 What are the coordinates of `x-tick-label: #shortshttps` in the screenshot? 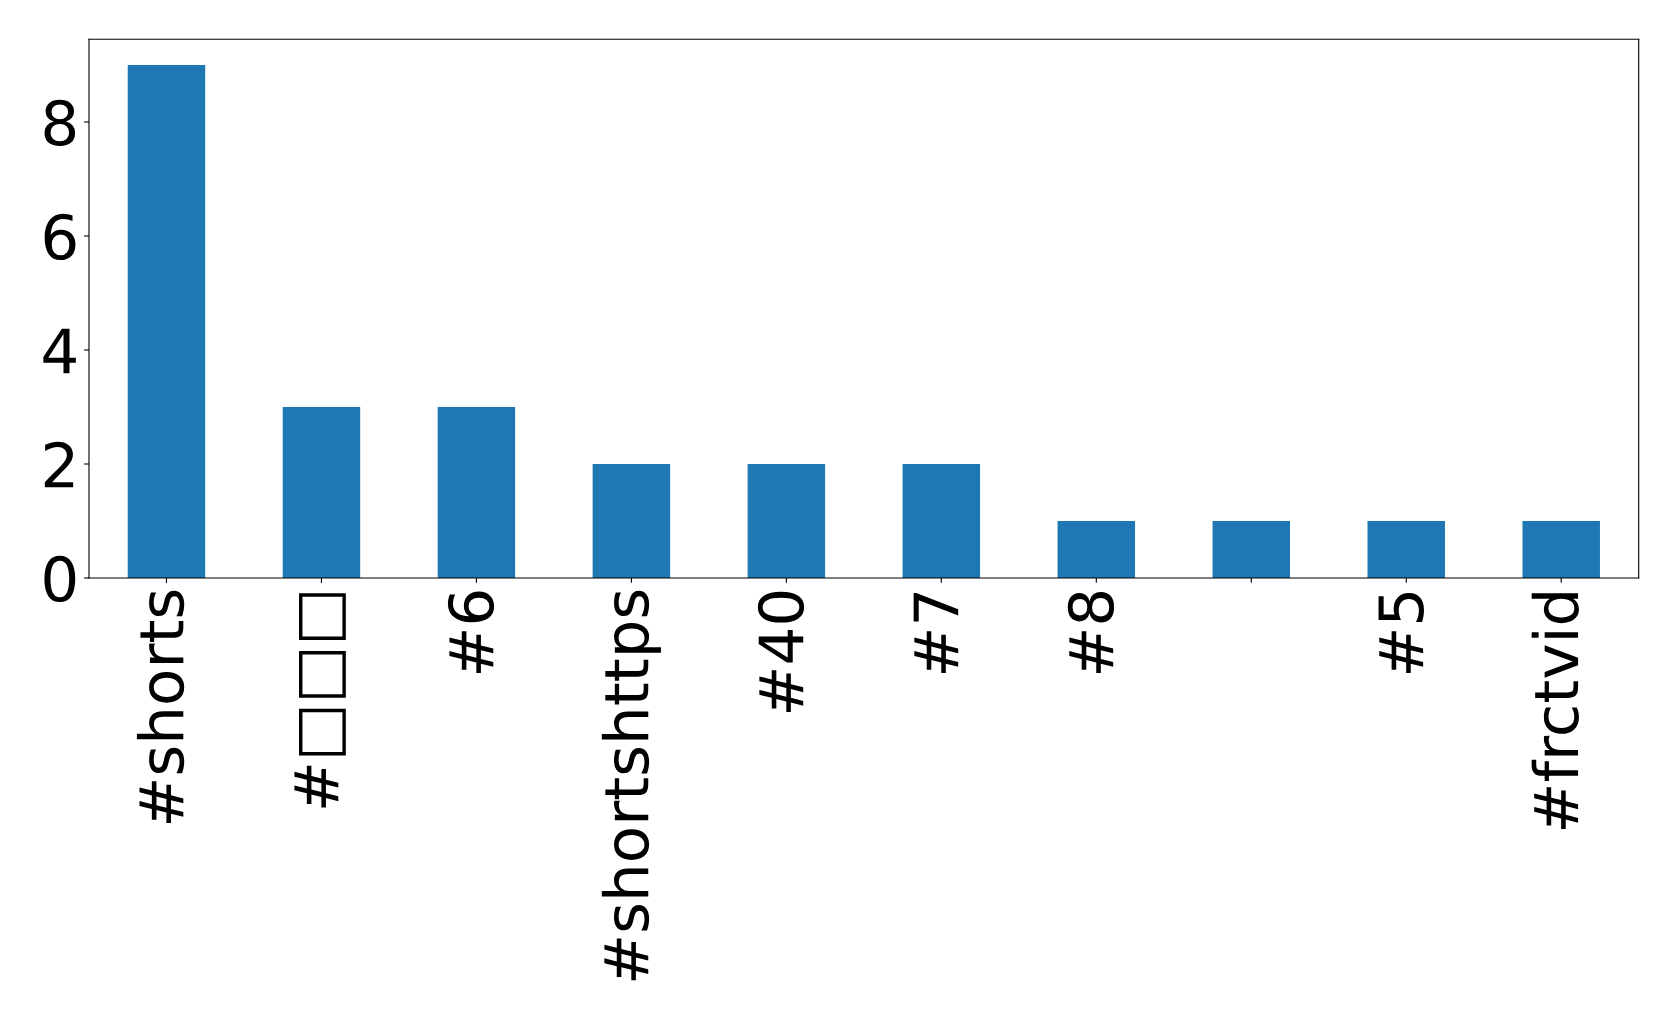 It's located at (631, 785).